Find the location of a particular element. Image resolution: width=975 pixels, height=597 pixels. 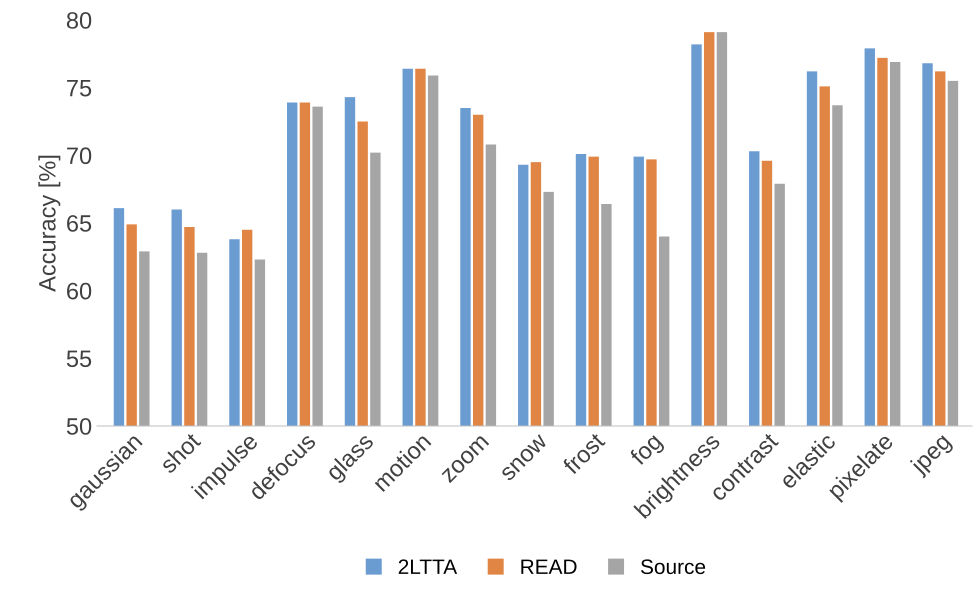

legend-label: 2LTTA is located at coordinates (428, 566).